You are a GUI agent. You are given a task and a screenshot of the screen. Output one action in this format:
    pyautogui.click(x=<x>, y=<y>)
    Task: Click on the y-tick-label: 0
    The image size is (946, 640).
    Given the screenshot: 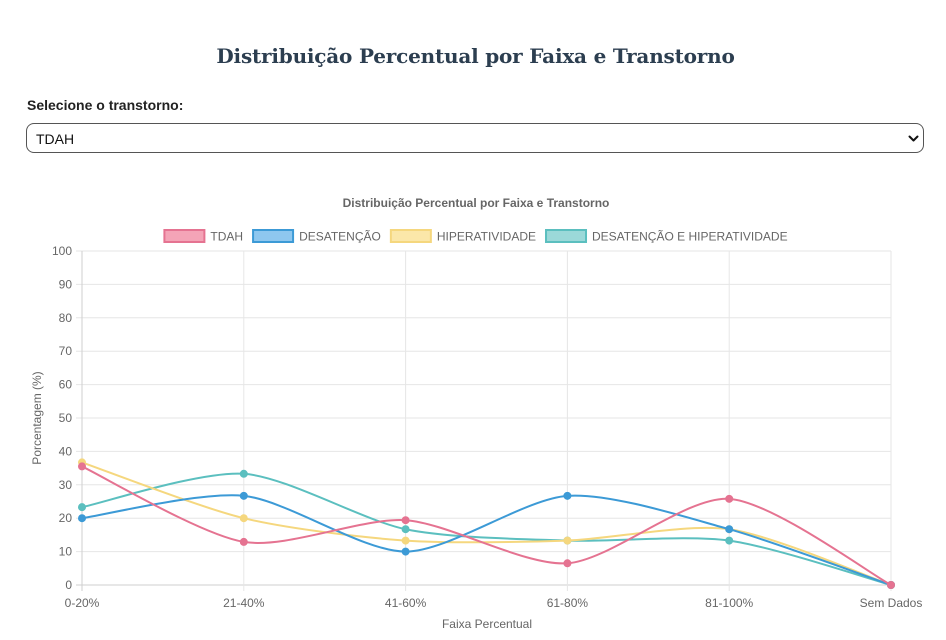 What is the action you would take?
    pyautogui.click(x=68, y=585)
    